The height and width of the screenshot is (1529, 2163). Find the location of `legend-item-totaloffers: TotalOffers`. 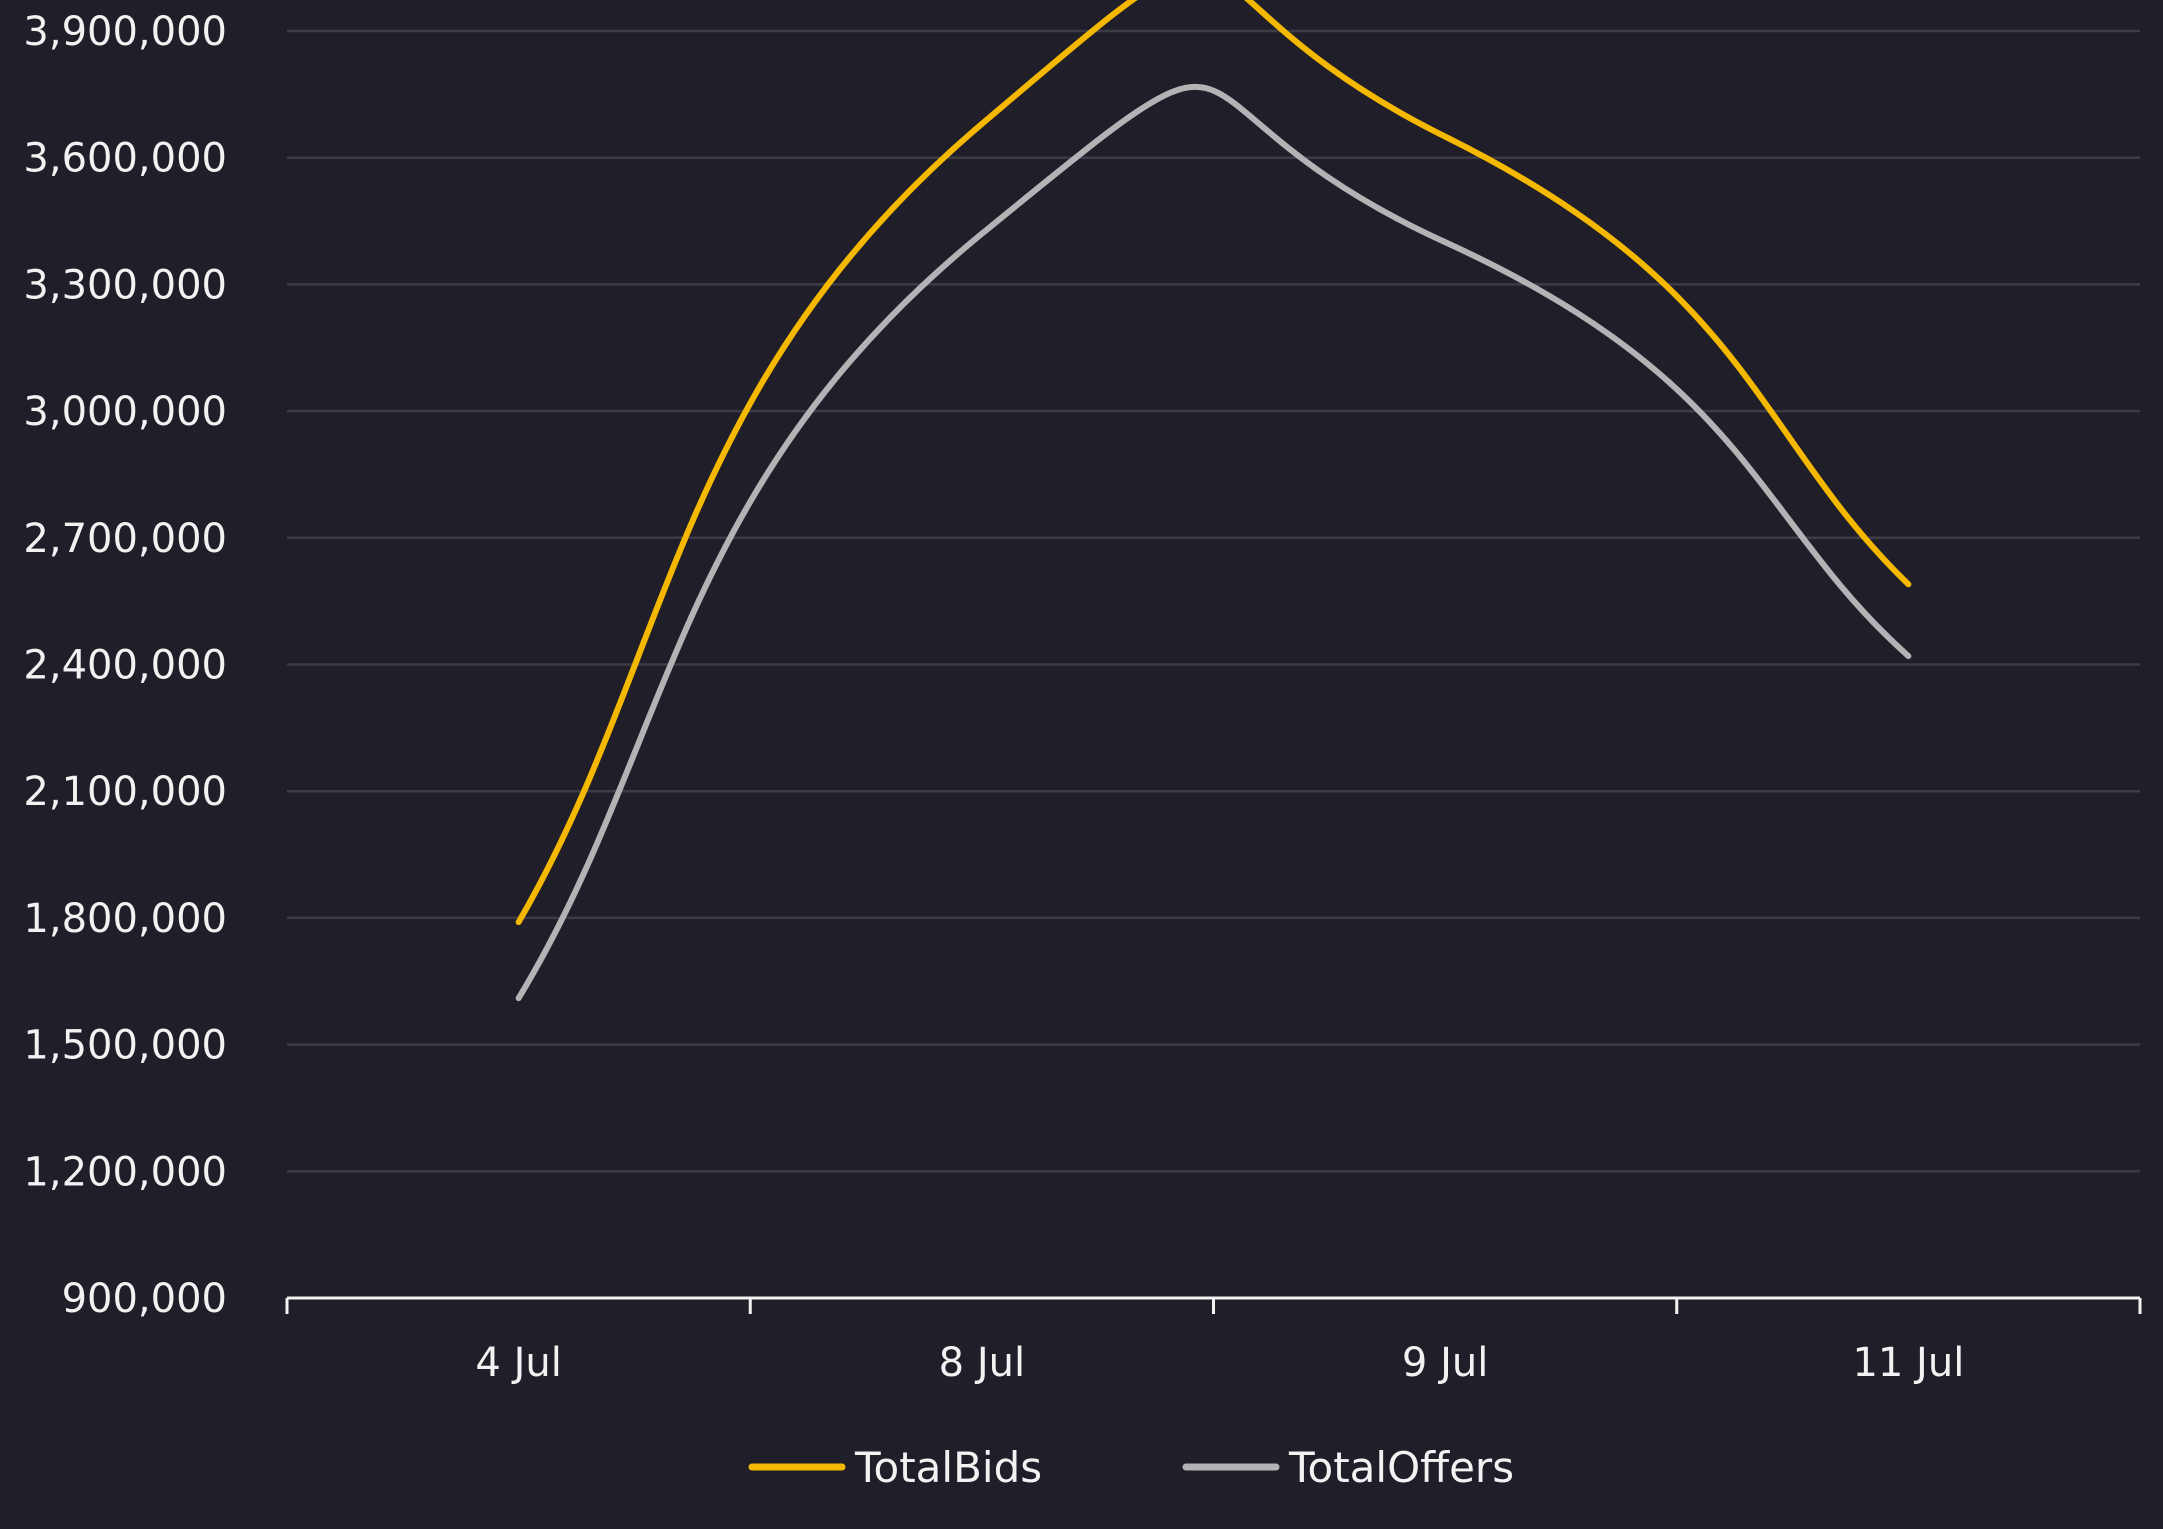

legend-item-totaloffers: TotalOffers is located at coordinates (1348, 1467).